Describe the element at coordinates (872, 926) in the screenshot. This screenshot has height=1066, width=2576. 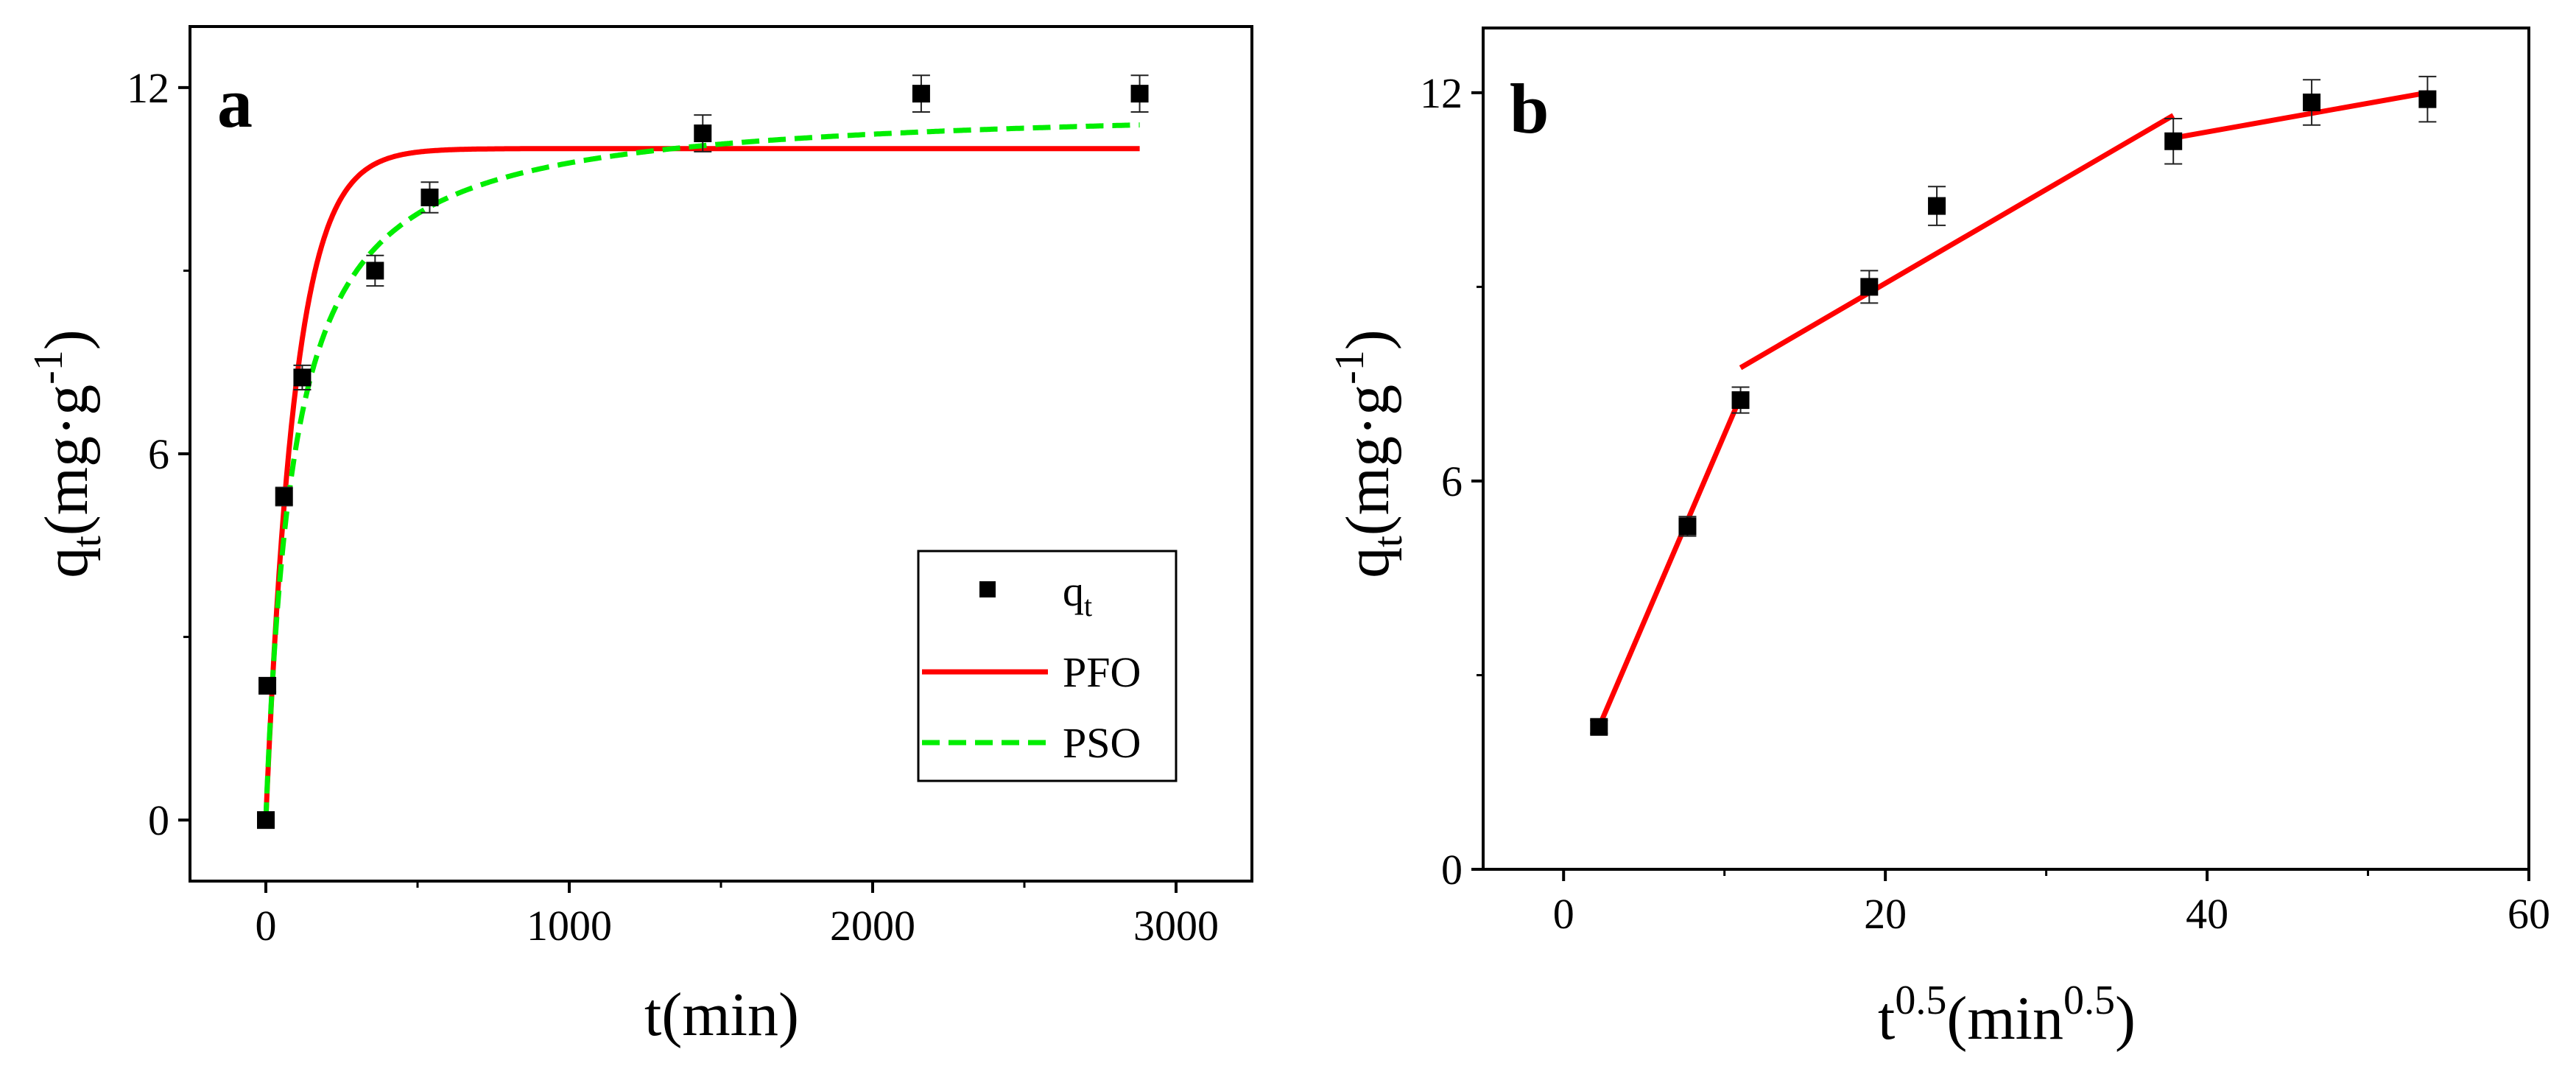
I see `x-tick-label: 2000` at that location.